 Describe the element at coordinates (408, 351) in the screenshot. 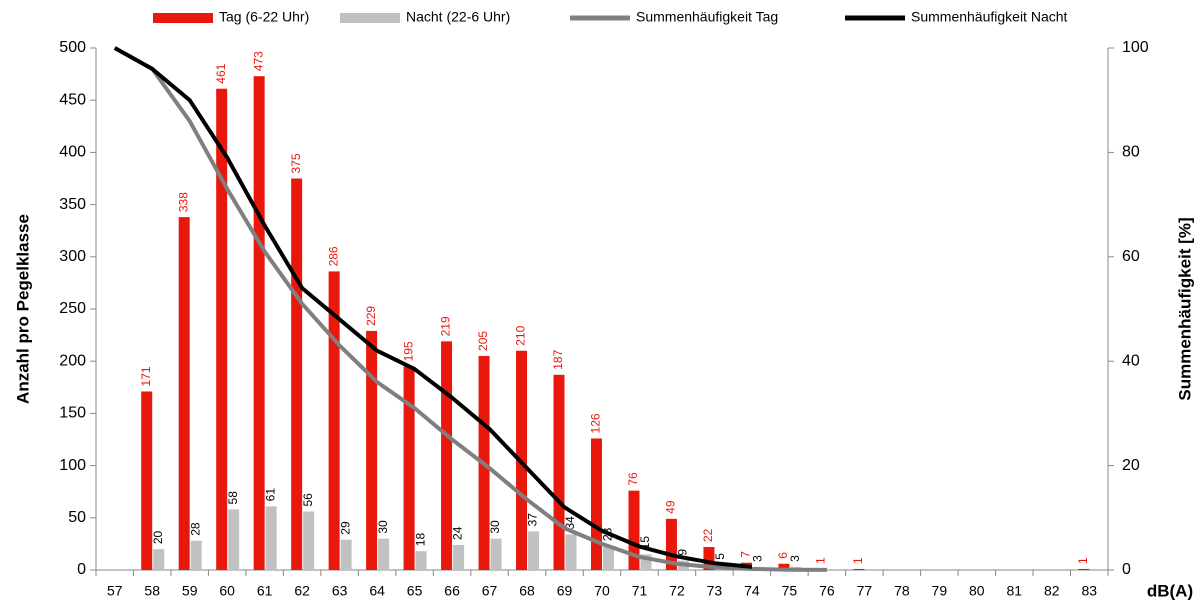

I see `data-label: 195` at that location.